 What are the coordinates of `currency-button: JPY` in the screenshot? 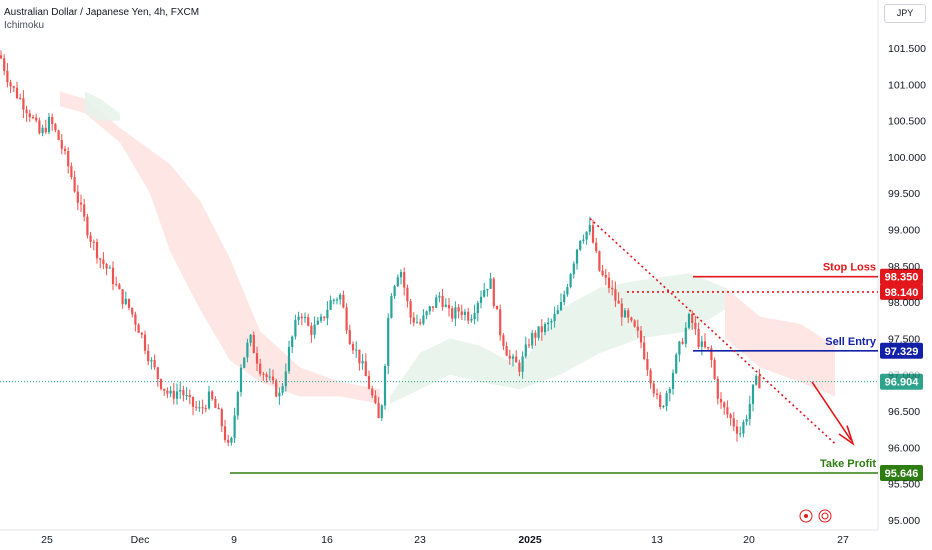 It's located at (905, 13).